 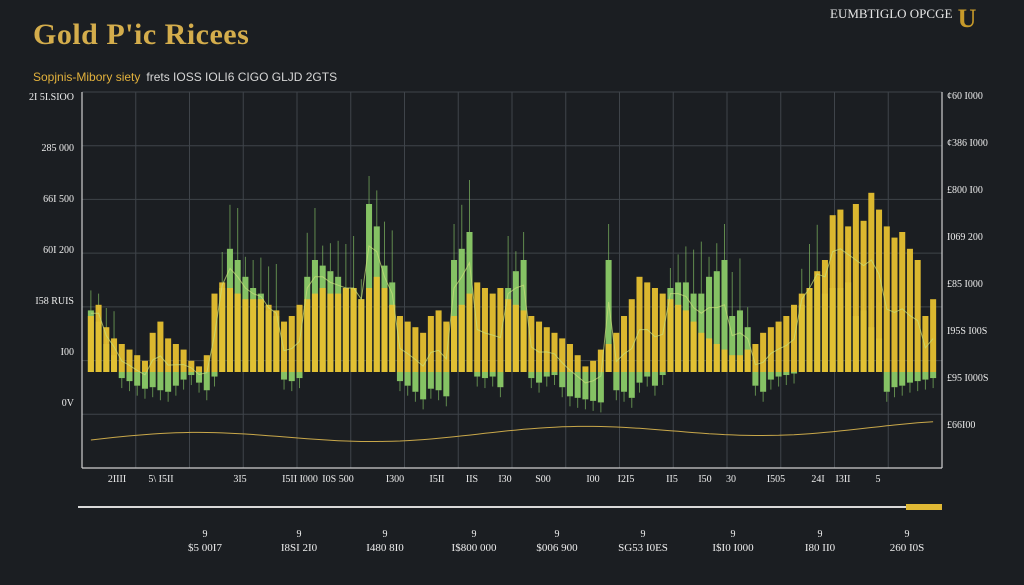 What do you see at coordinates (557, 548) in the screenshot?
I see `bottom-tick-label: $006 900` at bounding box center [557, 548].